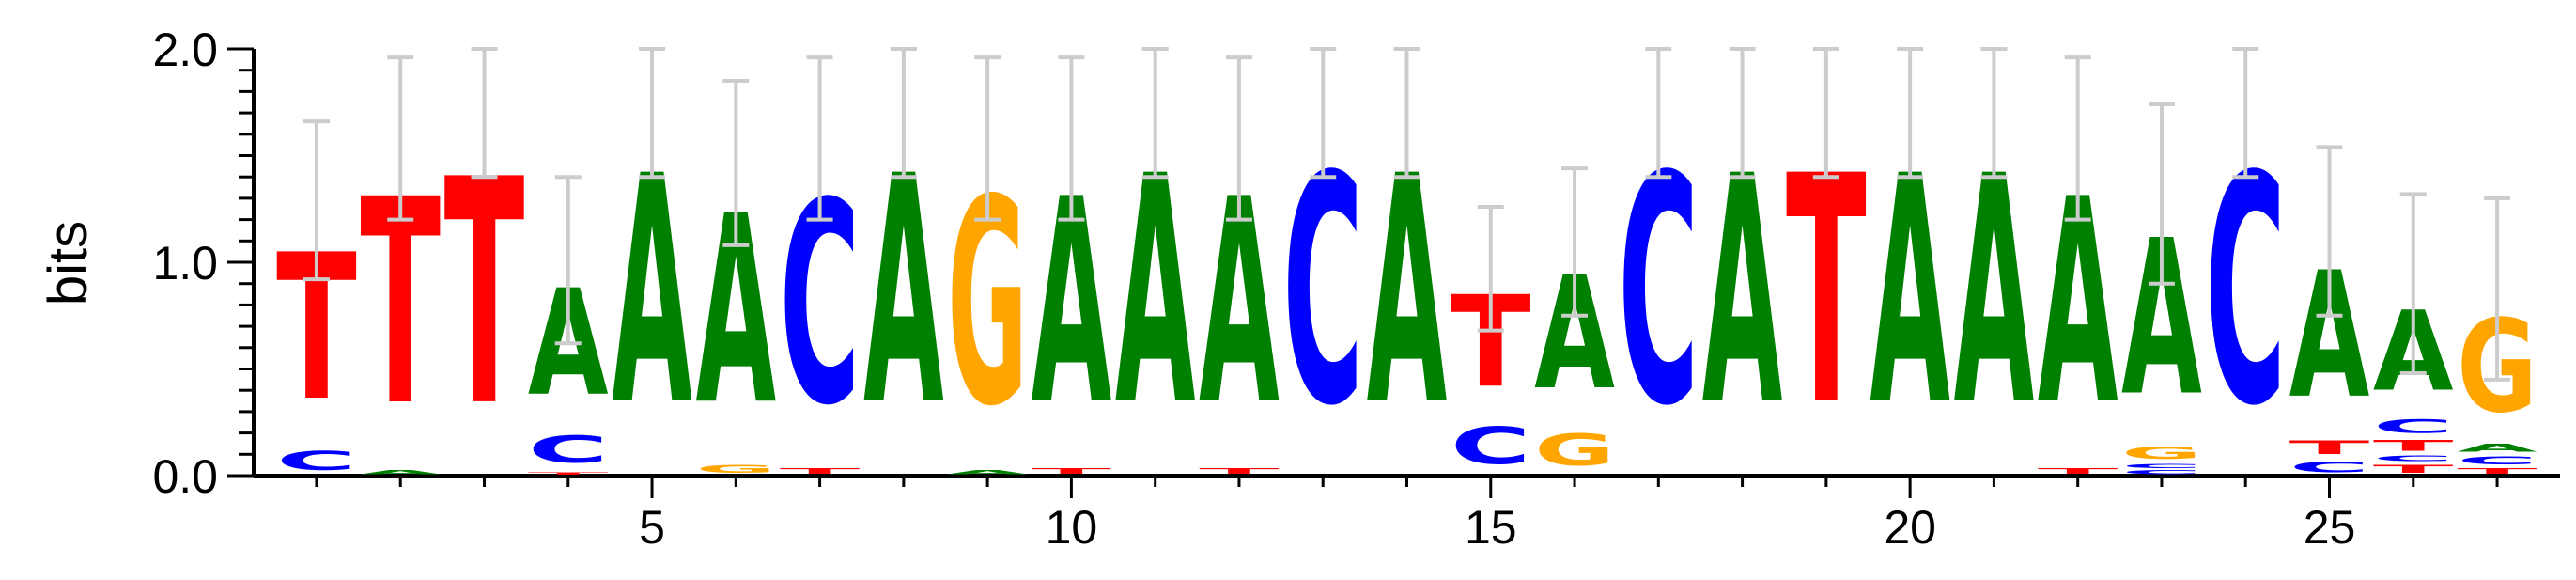  Describe the element at coordinates (185, 264) in the screenshot. I see `y-tick-label: 1.0` at that location.